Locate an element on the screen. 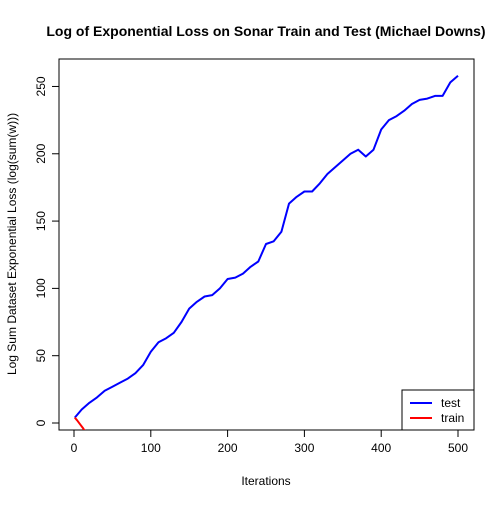  x-axis-label: Iterations is located at coordinates (265, 481).